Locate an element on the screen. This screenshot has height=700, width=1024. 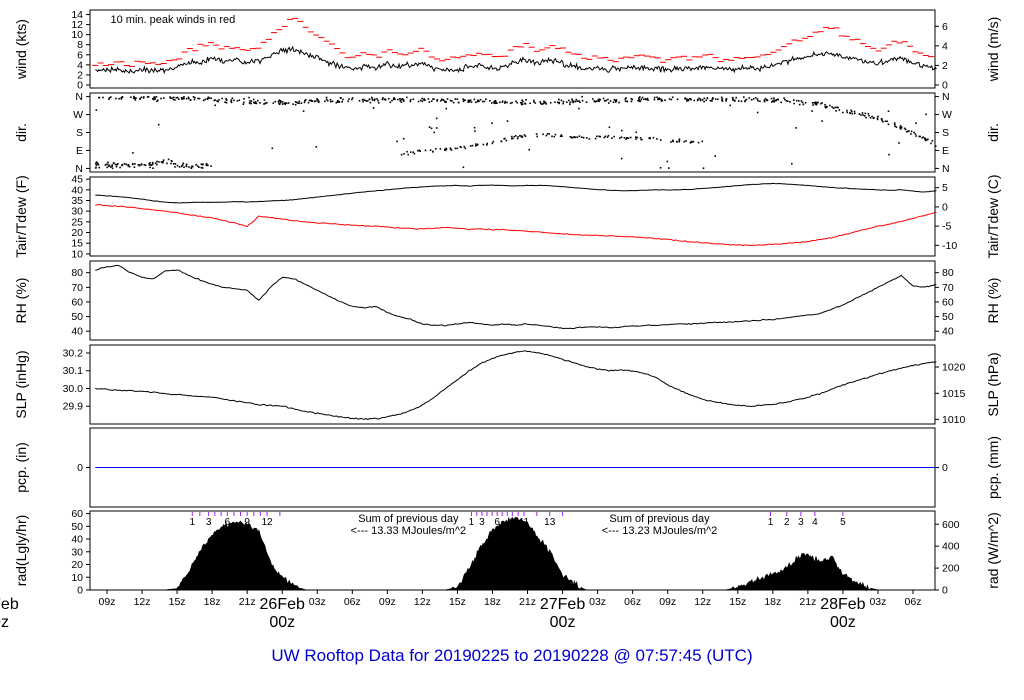
x-date-label: 25Feb is located at coordinates (9, 604).